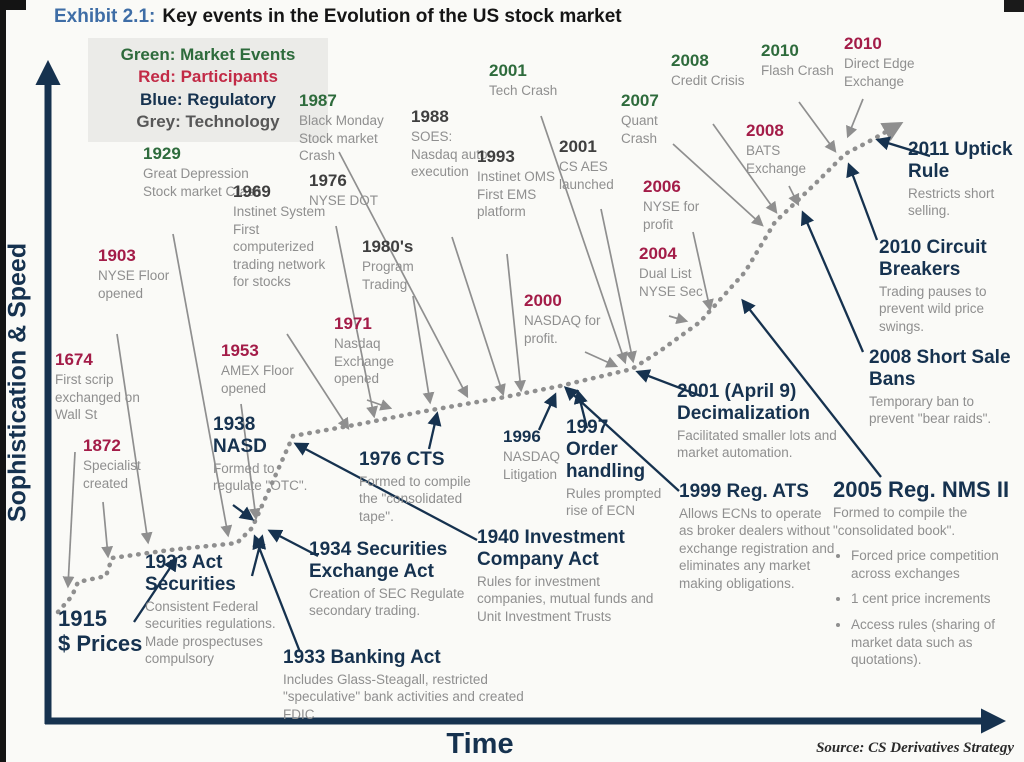 This screenshot has height=762, width=1024. What do you see at coordinates (794, 196) in the screenshot?
I see `connector-2008-bats-exchange` at bounding box center [794, 196].